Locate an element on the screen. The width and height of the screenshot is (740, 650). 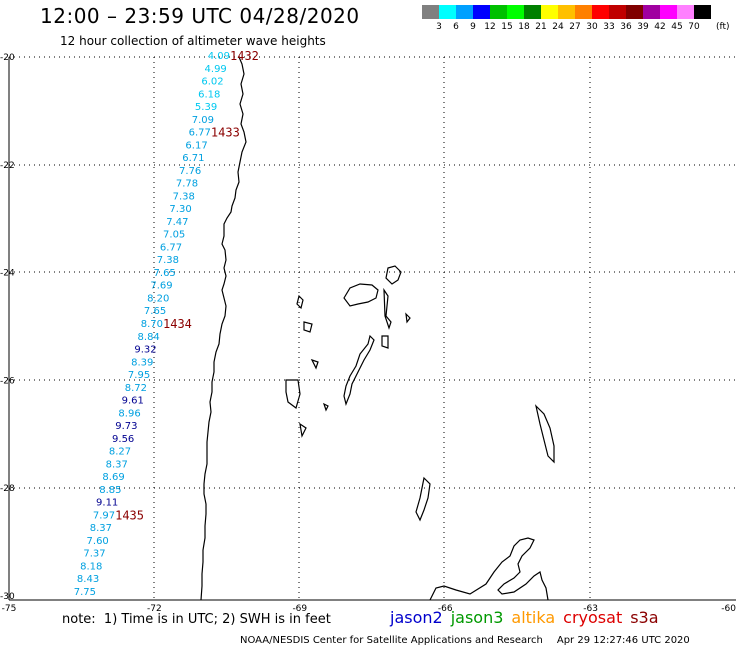
wave-height-value: 8.27 is located at coordinates (120, 452).